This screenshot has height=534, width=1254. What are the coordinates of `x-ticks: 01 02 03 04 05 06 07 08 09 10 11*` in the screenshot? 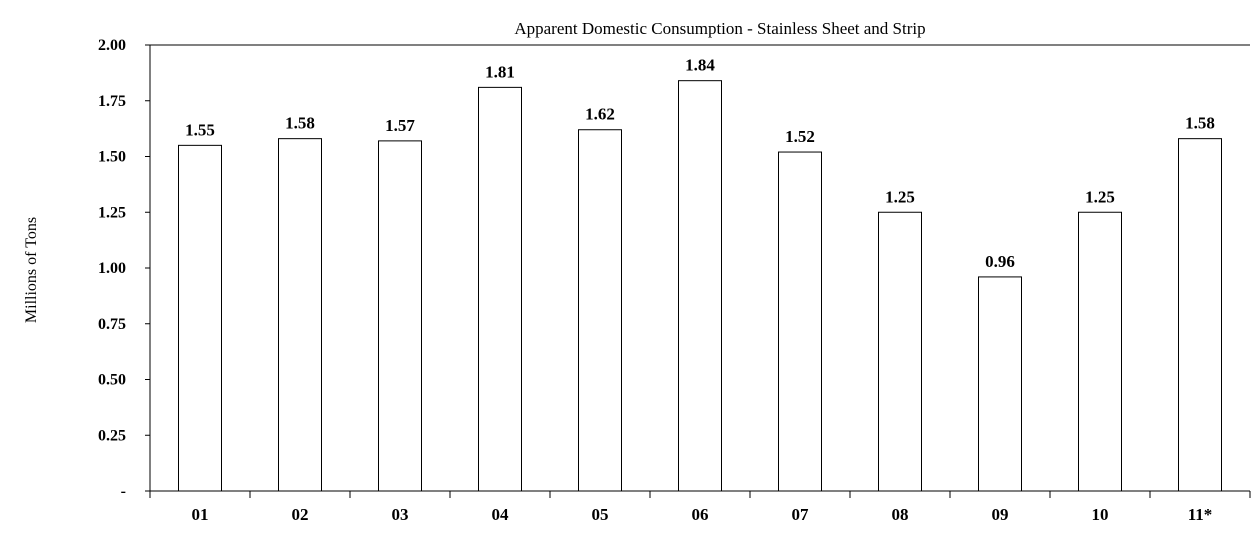 It's located at (700, 507).